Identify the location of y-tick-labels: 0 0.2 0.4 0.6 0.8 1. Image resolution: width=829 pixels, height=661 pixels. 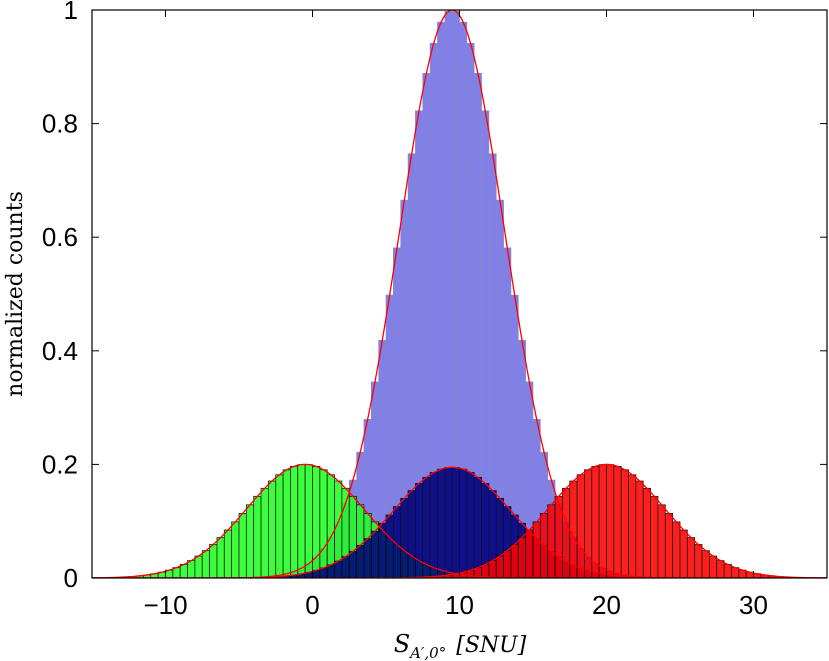
(60, 296).